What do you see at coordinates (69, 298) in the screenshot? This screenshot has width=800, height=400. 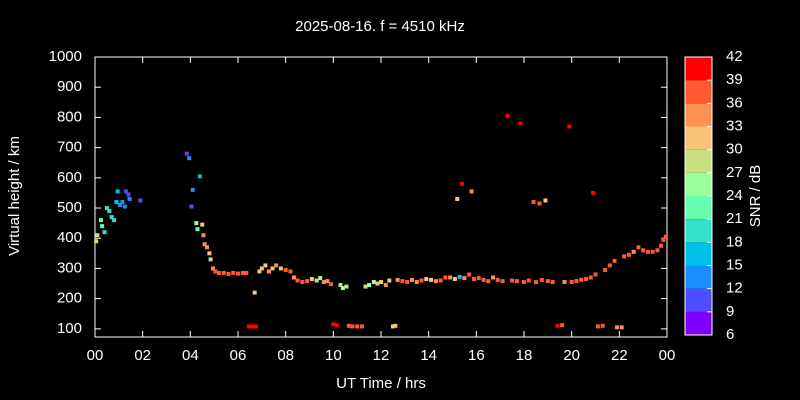 I see `y-tick-label: 200` at bounding box center [69, 298].